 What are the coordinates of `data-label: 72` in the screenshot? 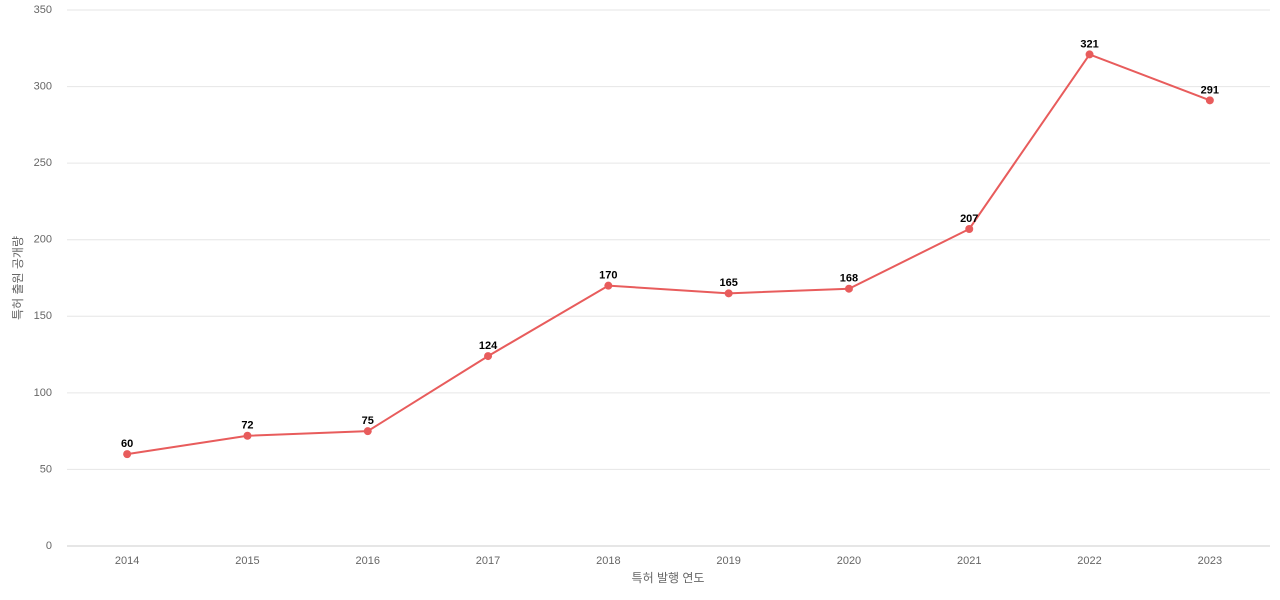 It's located at (247, 426).